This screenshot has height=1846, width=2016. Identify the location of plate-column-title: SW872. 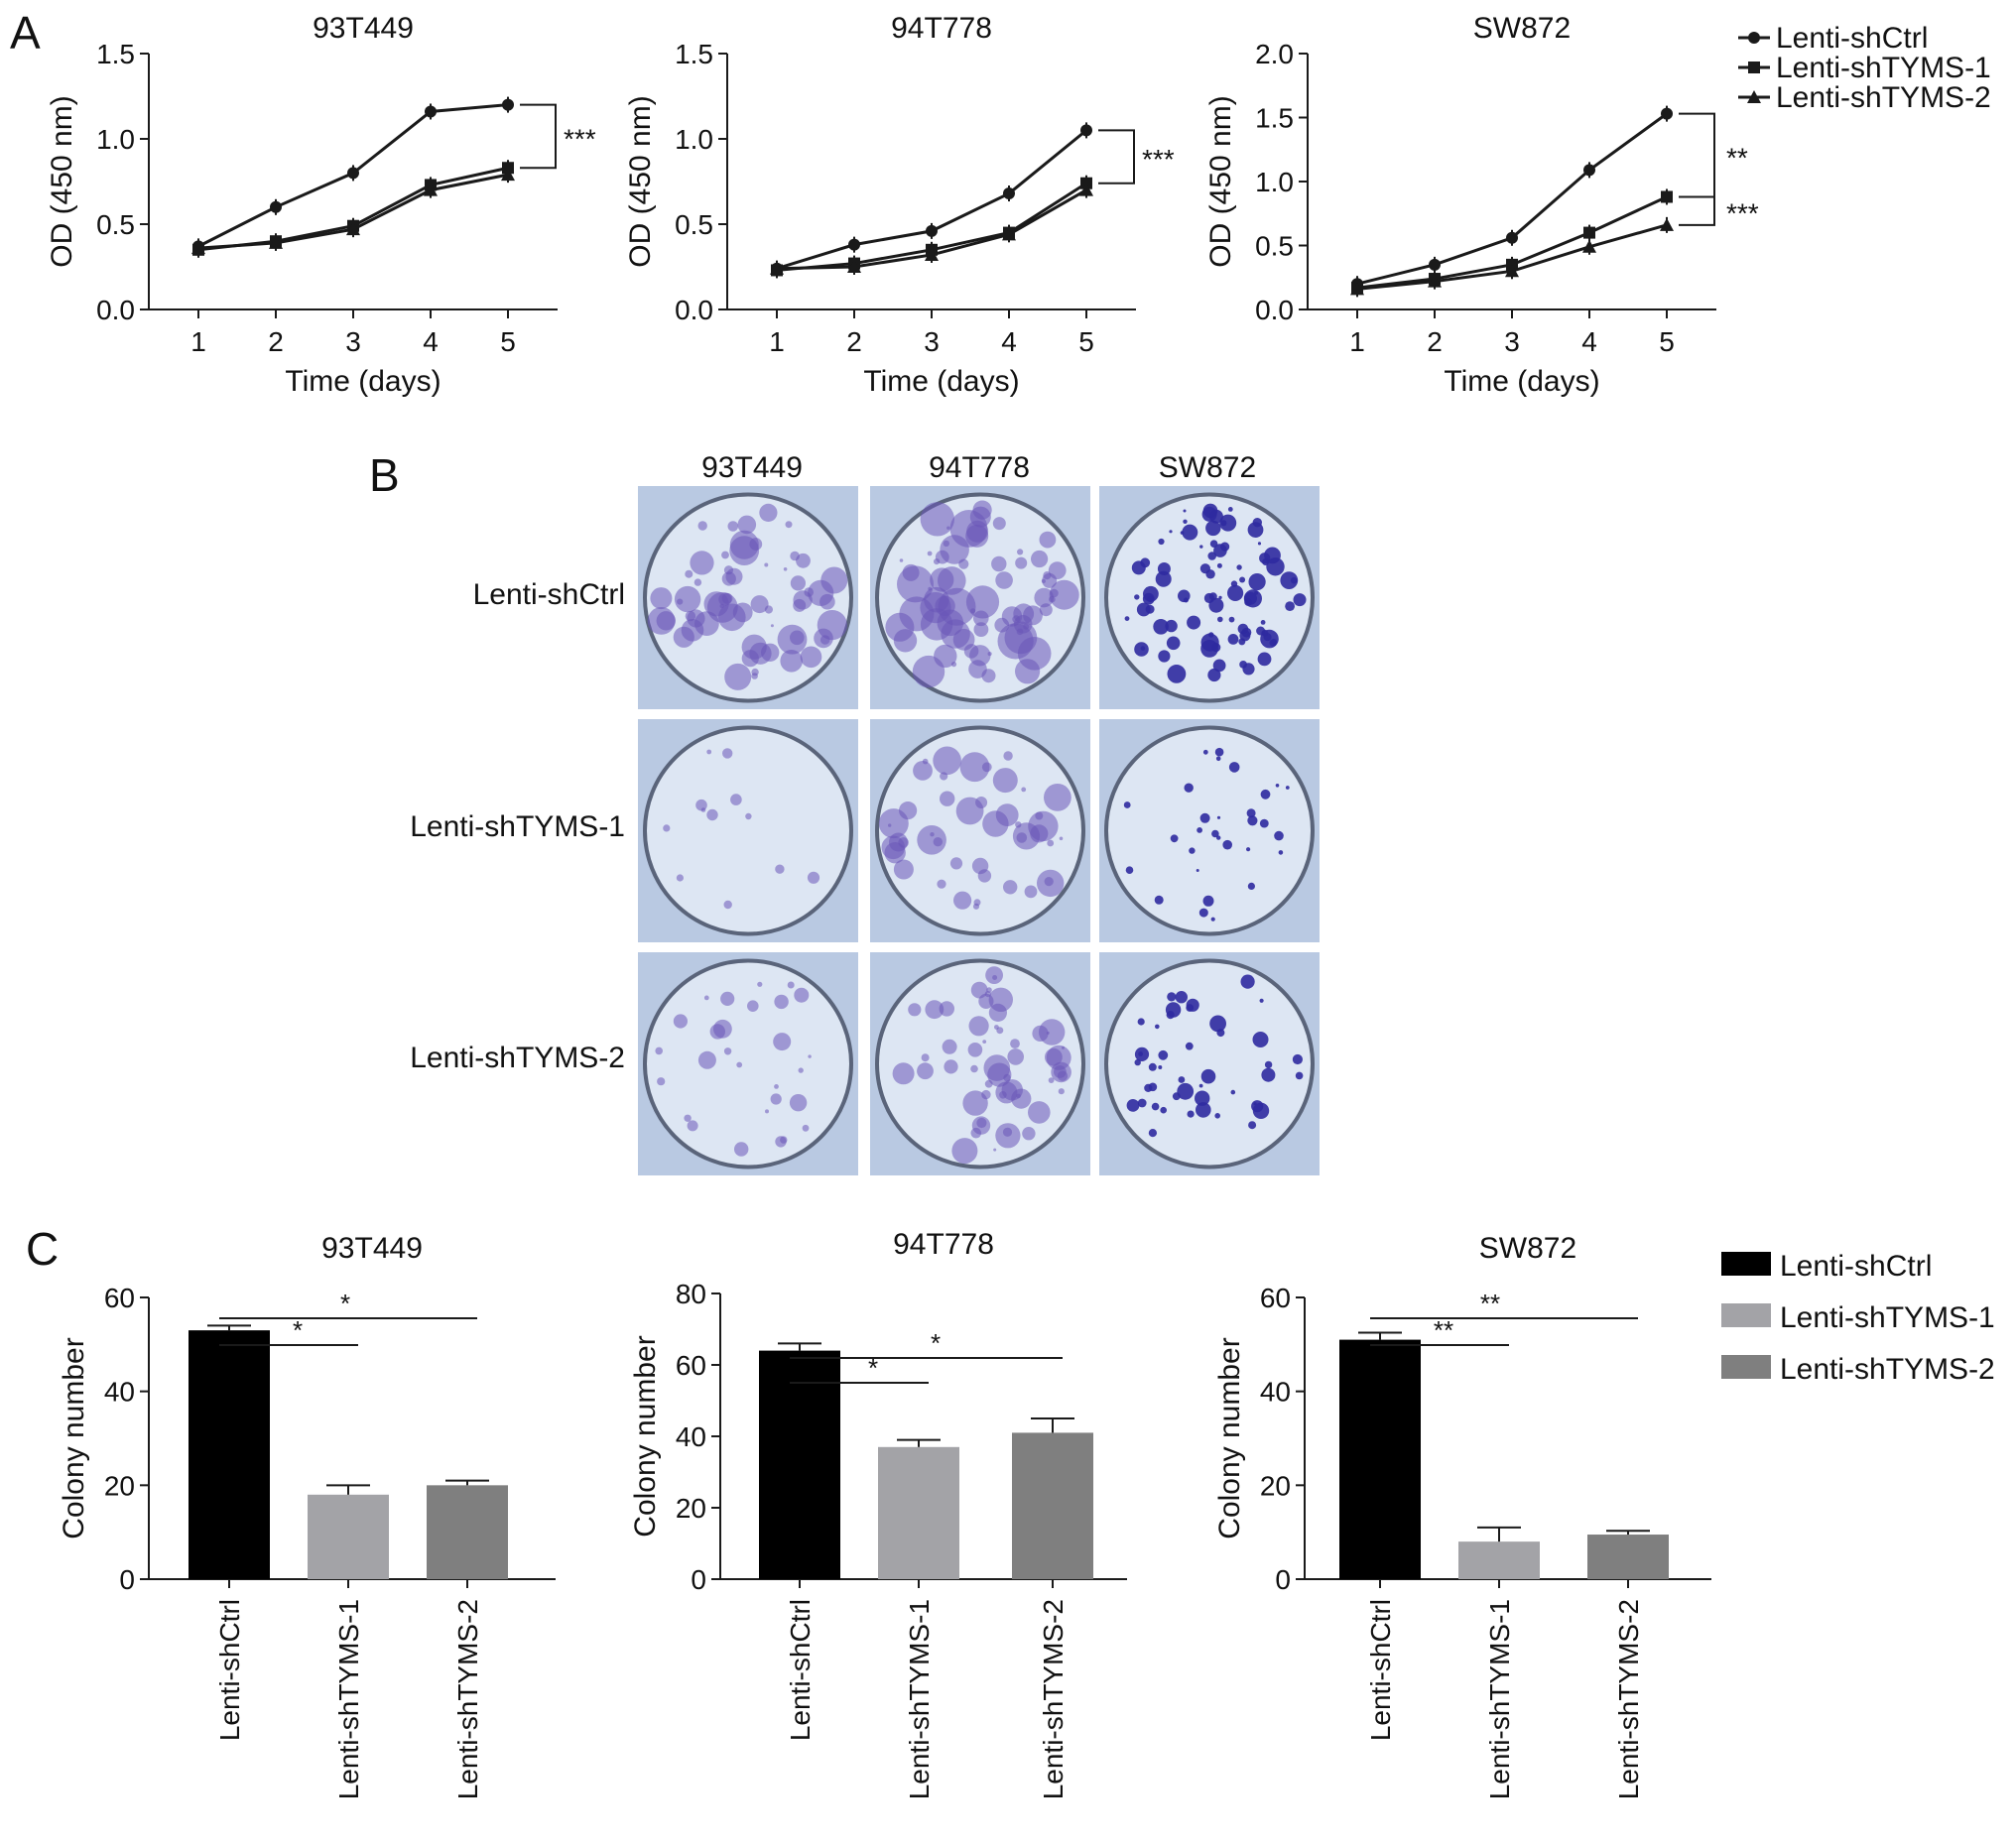
(1207, 468).